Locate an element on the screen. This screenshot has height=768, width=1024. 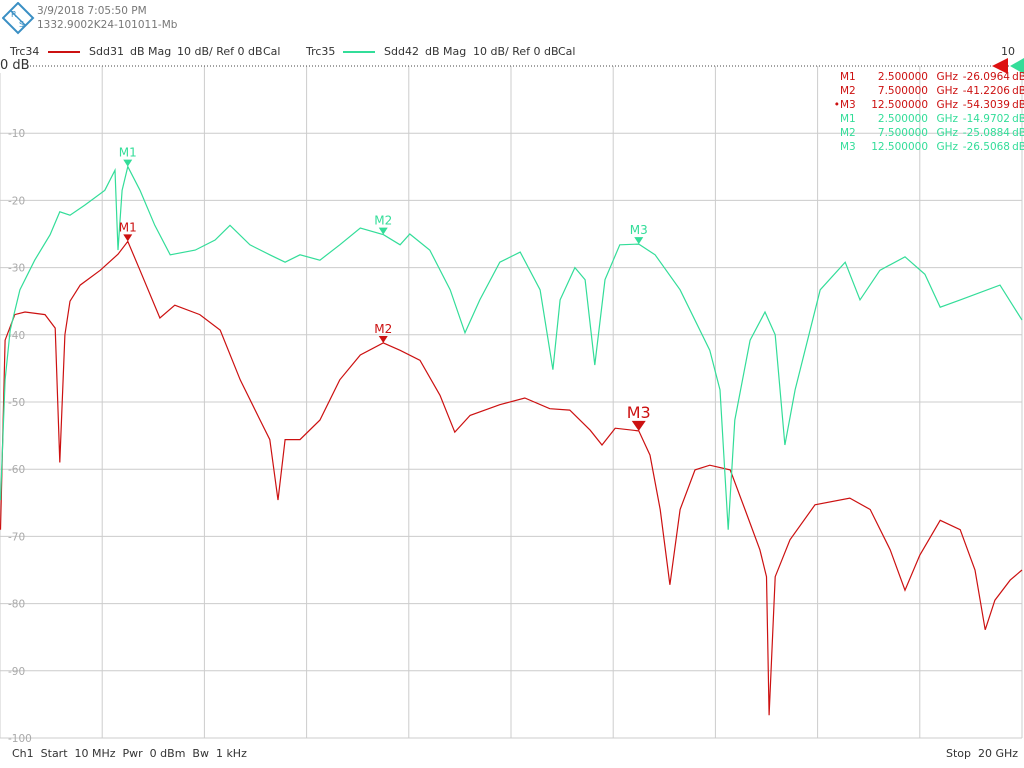
ref-level-label: 0 dB is located at coordinates (15, 65).